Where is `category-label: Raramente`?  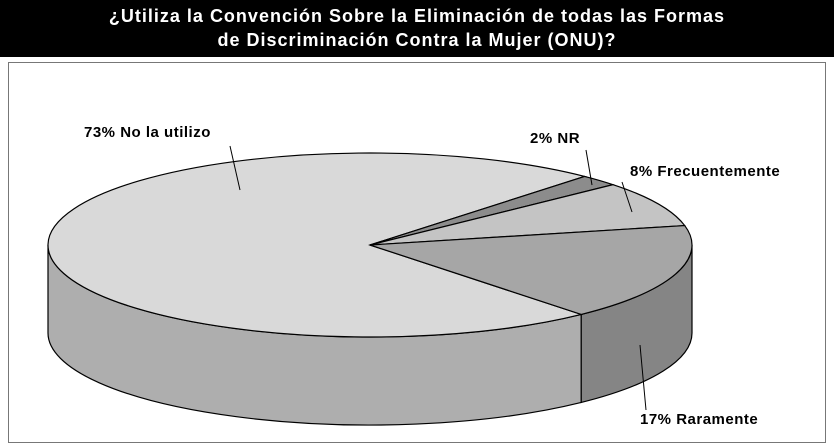 category-label: Raramente is located at coordinates (717, 419).